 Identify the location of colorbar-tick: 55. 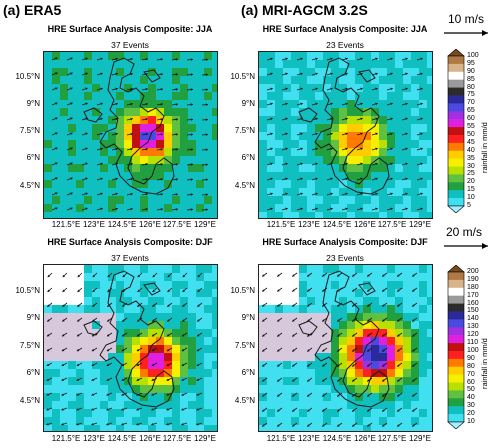
(471, 127).